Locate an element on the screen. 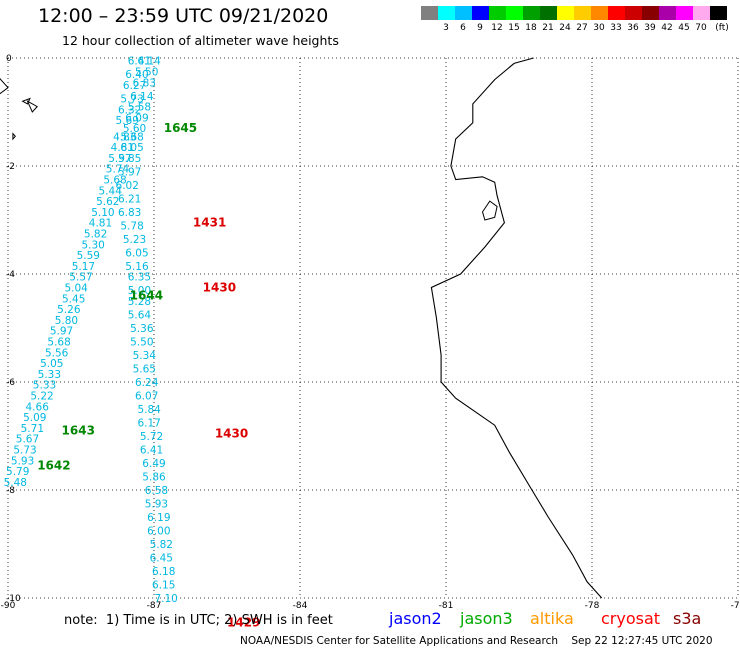 Image resolution: width=740 pixels, height=650 pixels. wave-height-label: 5.80 is located at coordinates (66, 321).